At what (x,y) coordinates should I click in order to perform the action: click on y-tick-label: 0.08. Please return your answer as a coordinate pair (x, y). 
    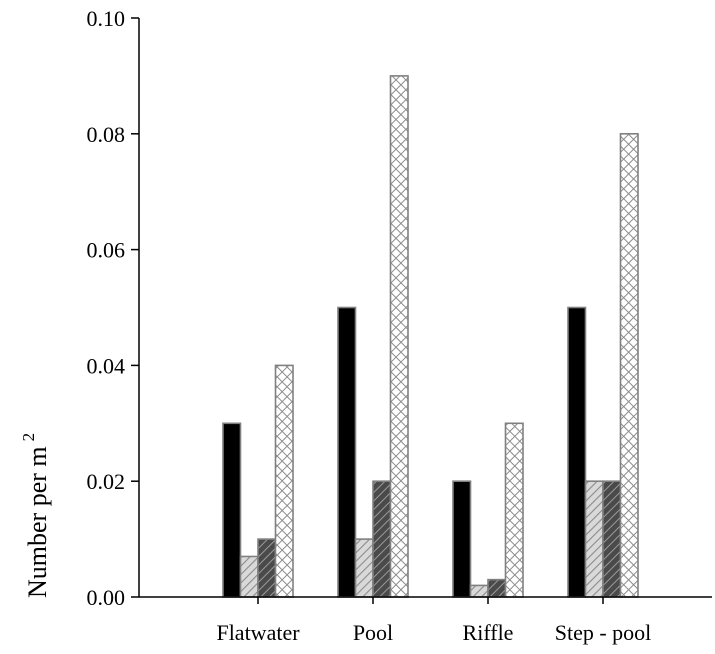
    Looking at the image, I should click on (106, 134).